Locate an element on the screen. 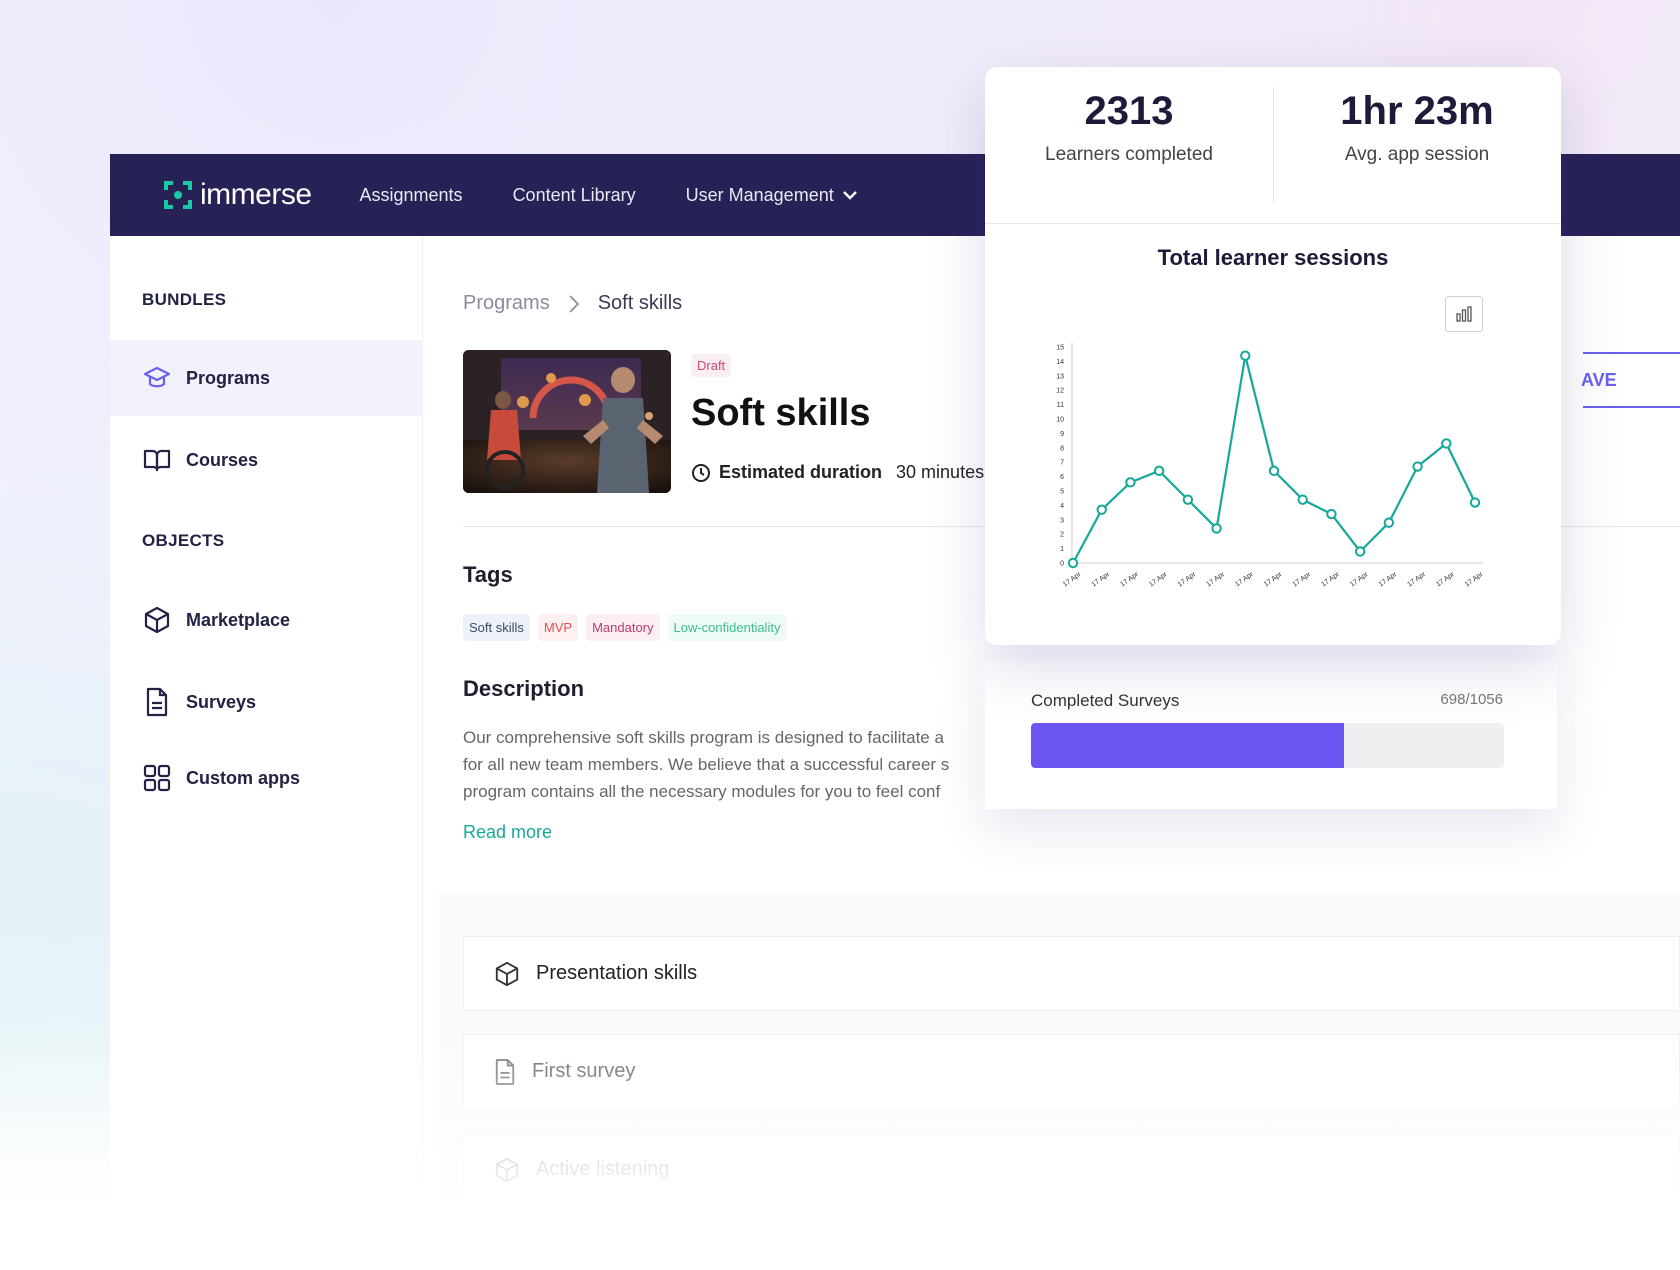 The height and width of the screenshot is (1270, 1680). sidebar-item-label: Surveys is located at coordinates (221, 701).